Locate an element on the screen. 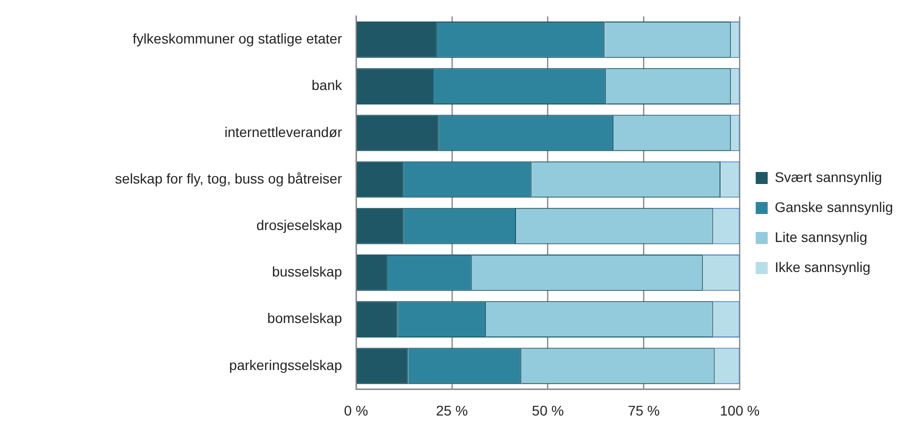  legend-label: Svært sannsynlig is located at coordinates (828, 176).